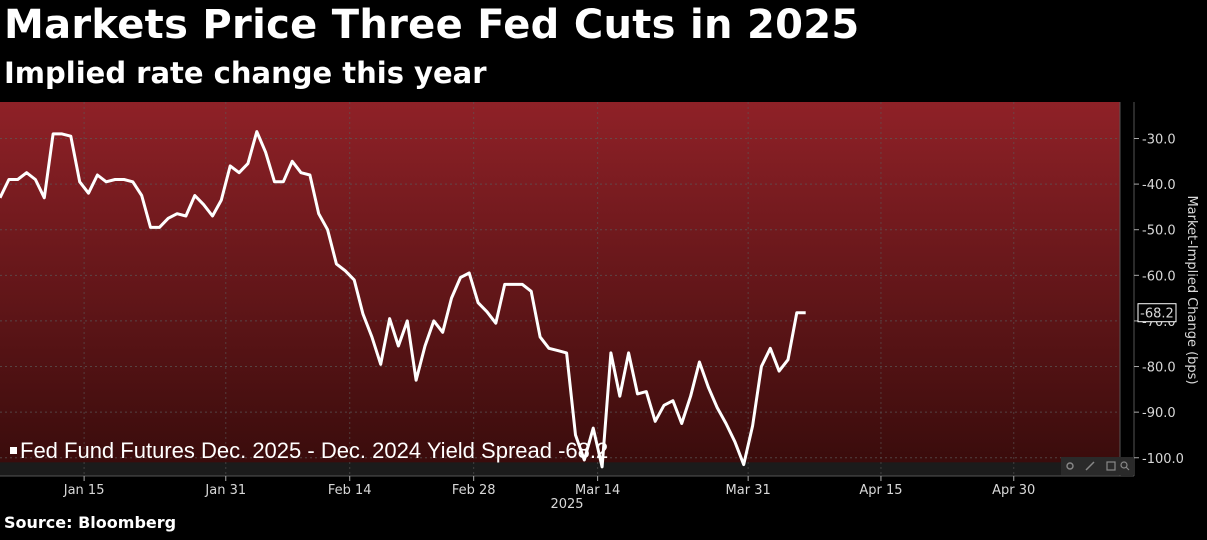 The image size is (1207, 540). What do you see at coordinates (1191, 289) in the screenshot?
I see `y-axis-title: Market-Implied Change (bps)` at bounding box center [1191, 289].